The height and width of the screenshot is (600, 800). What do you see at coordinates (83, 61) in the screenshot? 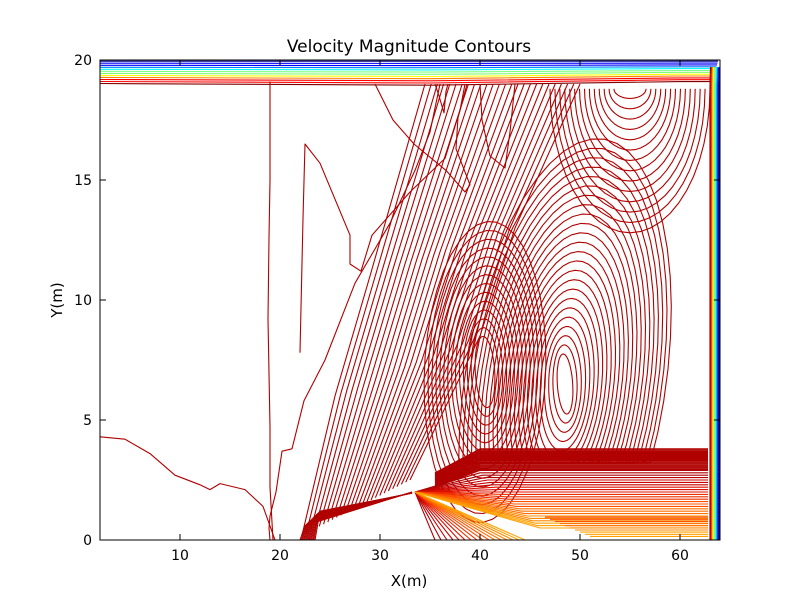
I see `y-tick-label: 20` at bounding box center [83, 61].